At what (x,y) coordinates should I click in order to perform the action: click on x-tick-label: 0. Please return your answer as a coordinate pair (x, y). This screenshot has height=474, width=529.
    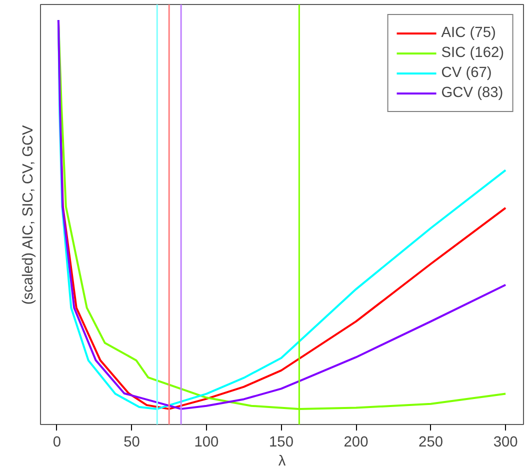
    Looking at the image, I should click on (57, 442).